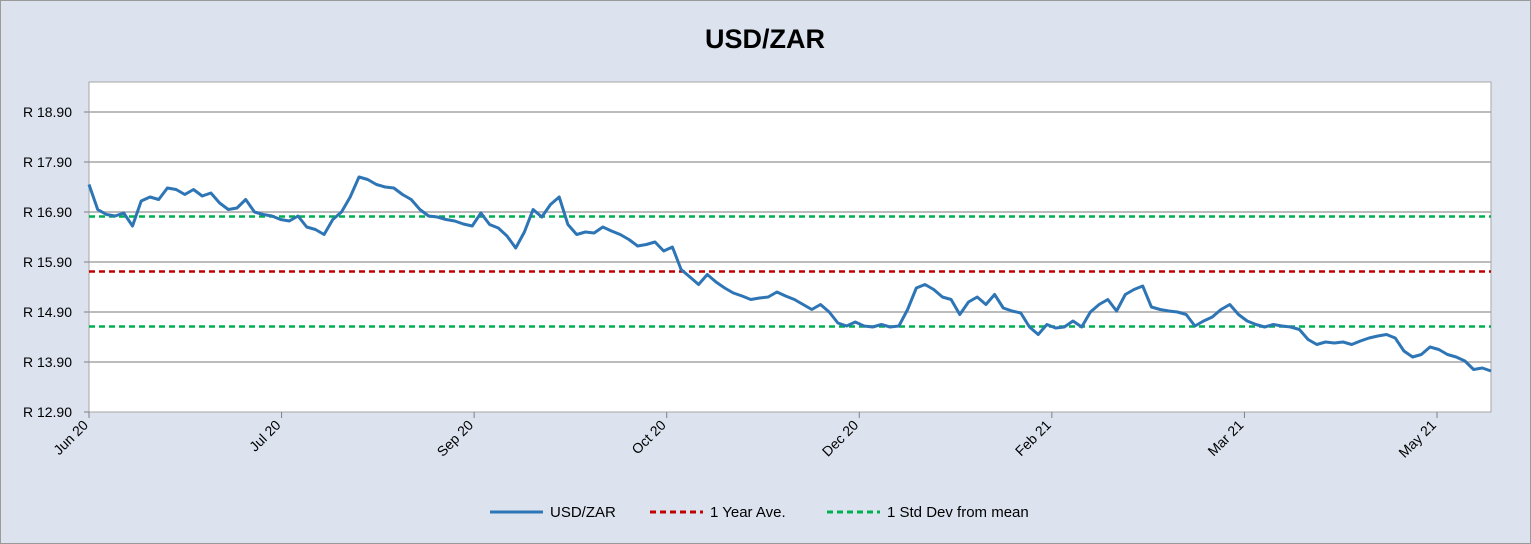 This screenshot has height=544, width=1531. Describe the element at coordinates (47, 212) in the screenshot. I see `y-tick-label: R 16.90` at that location.